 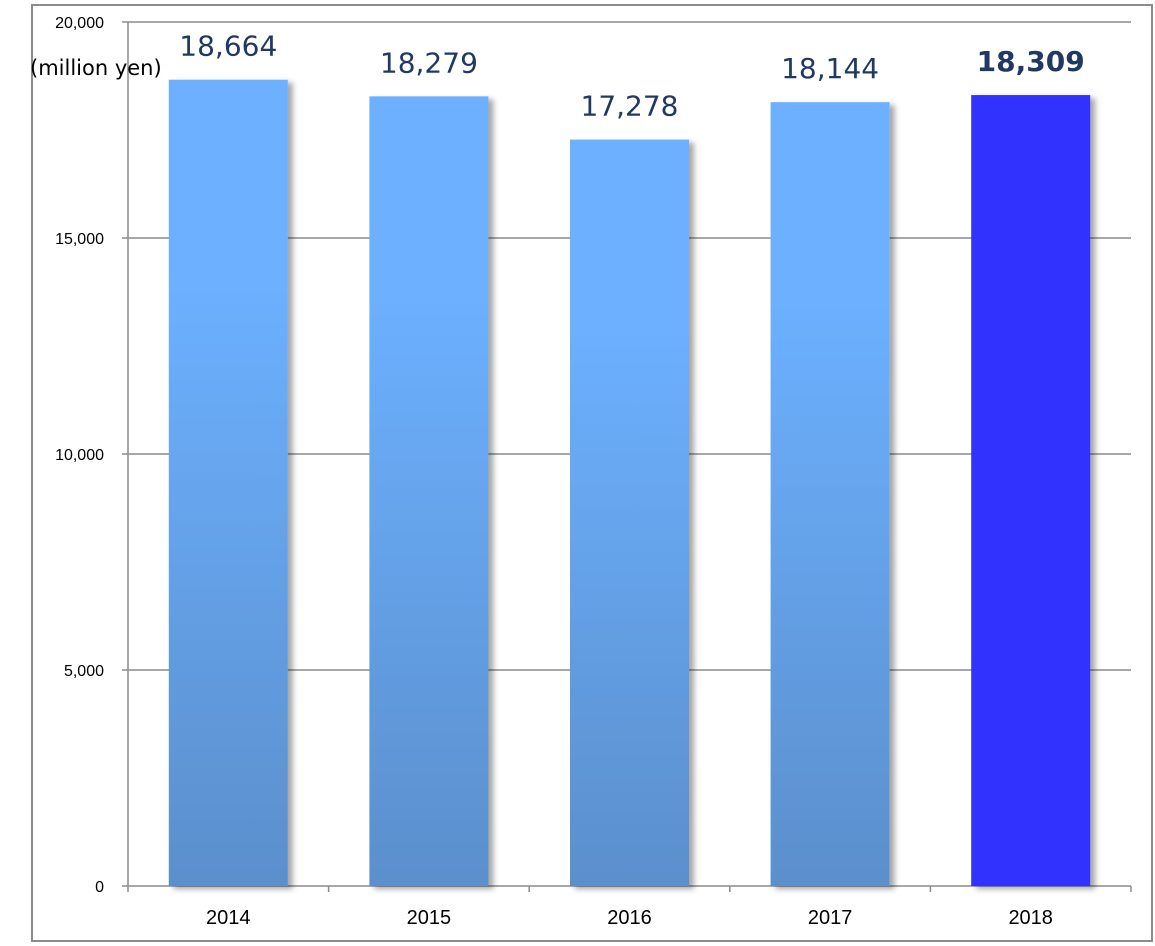 I want to click on x-tick-label-2014: 2014, so click(x=228, y=918).